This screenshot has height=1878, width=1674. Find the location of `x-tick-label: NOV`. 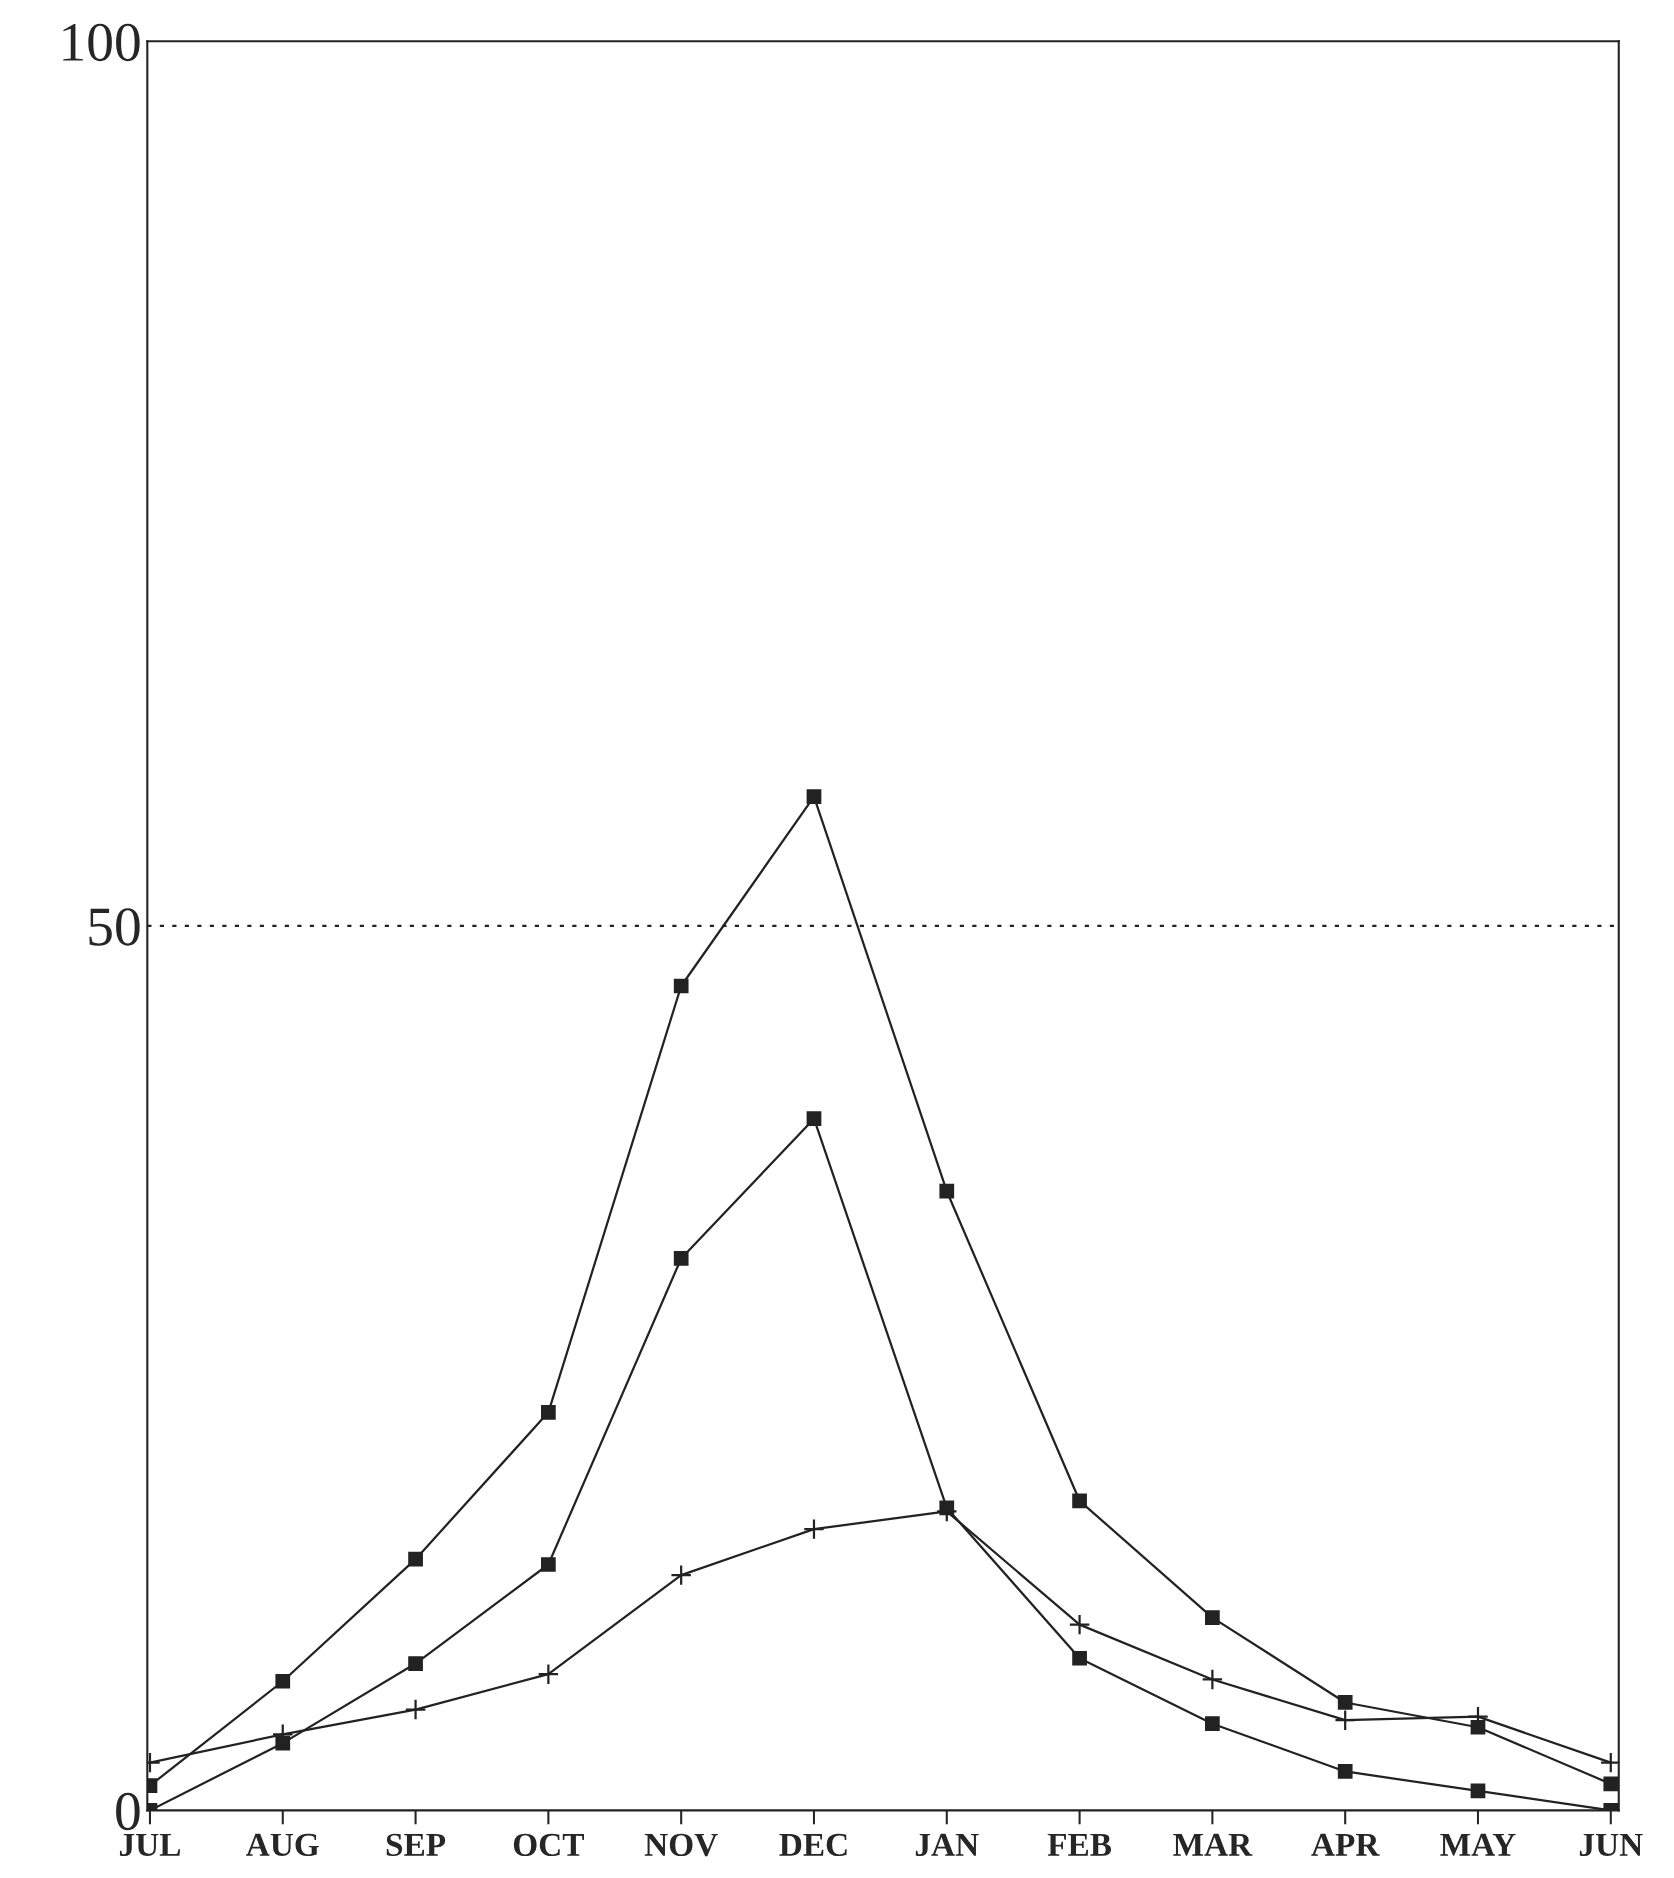

x-tick-label: NOV is located at coordinates (681, 1845).